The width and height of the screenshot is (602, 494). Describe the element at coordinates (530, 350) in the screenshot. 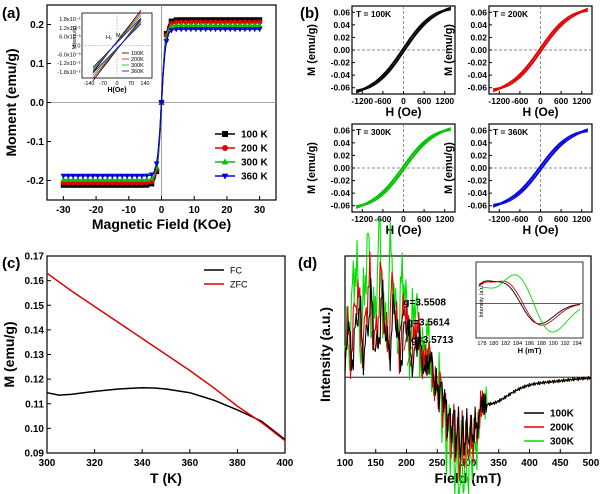

I see `inset-x-label: H (mT)` at that location.